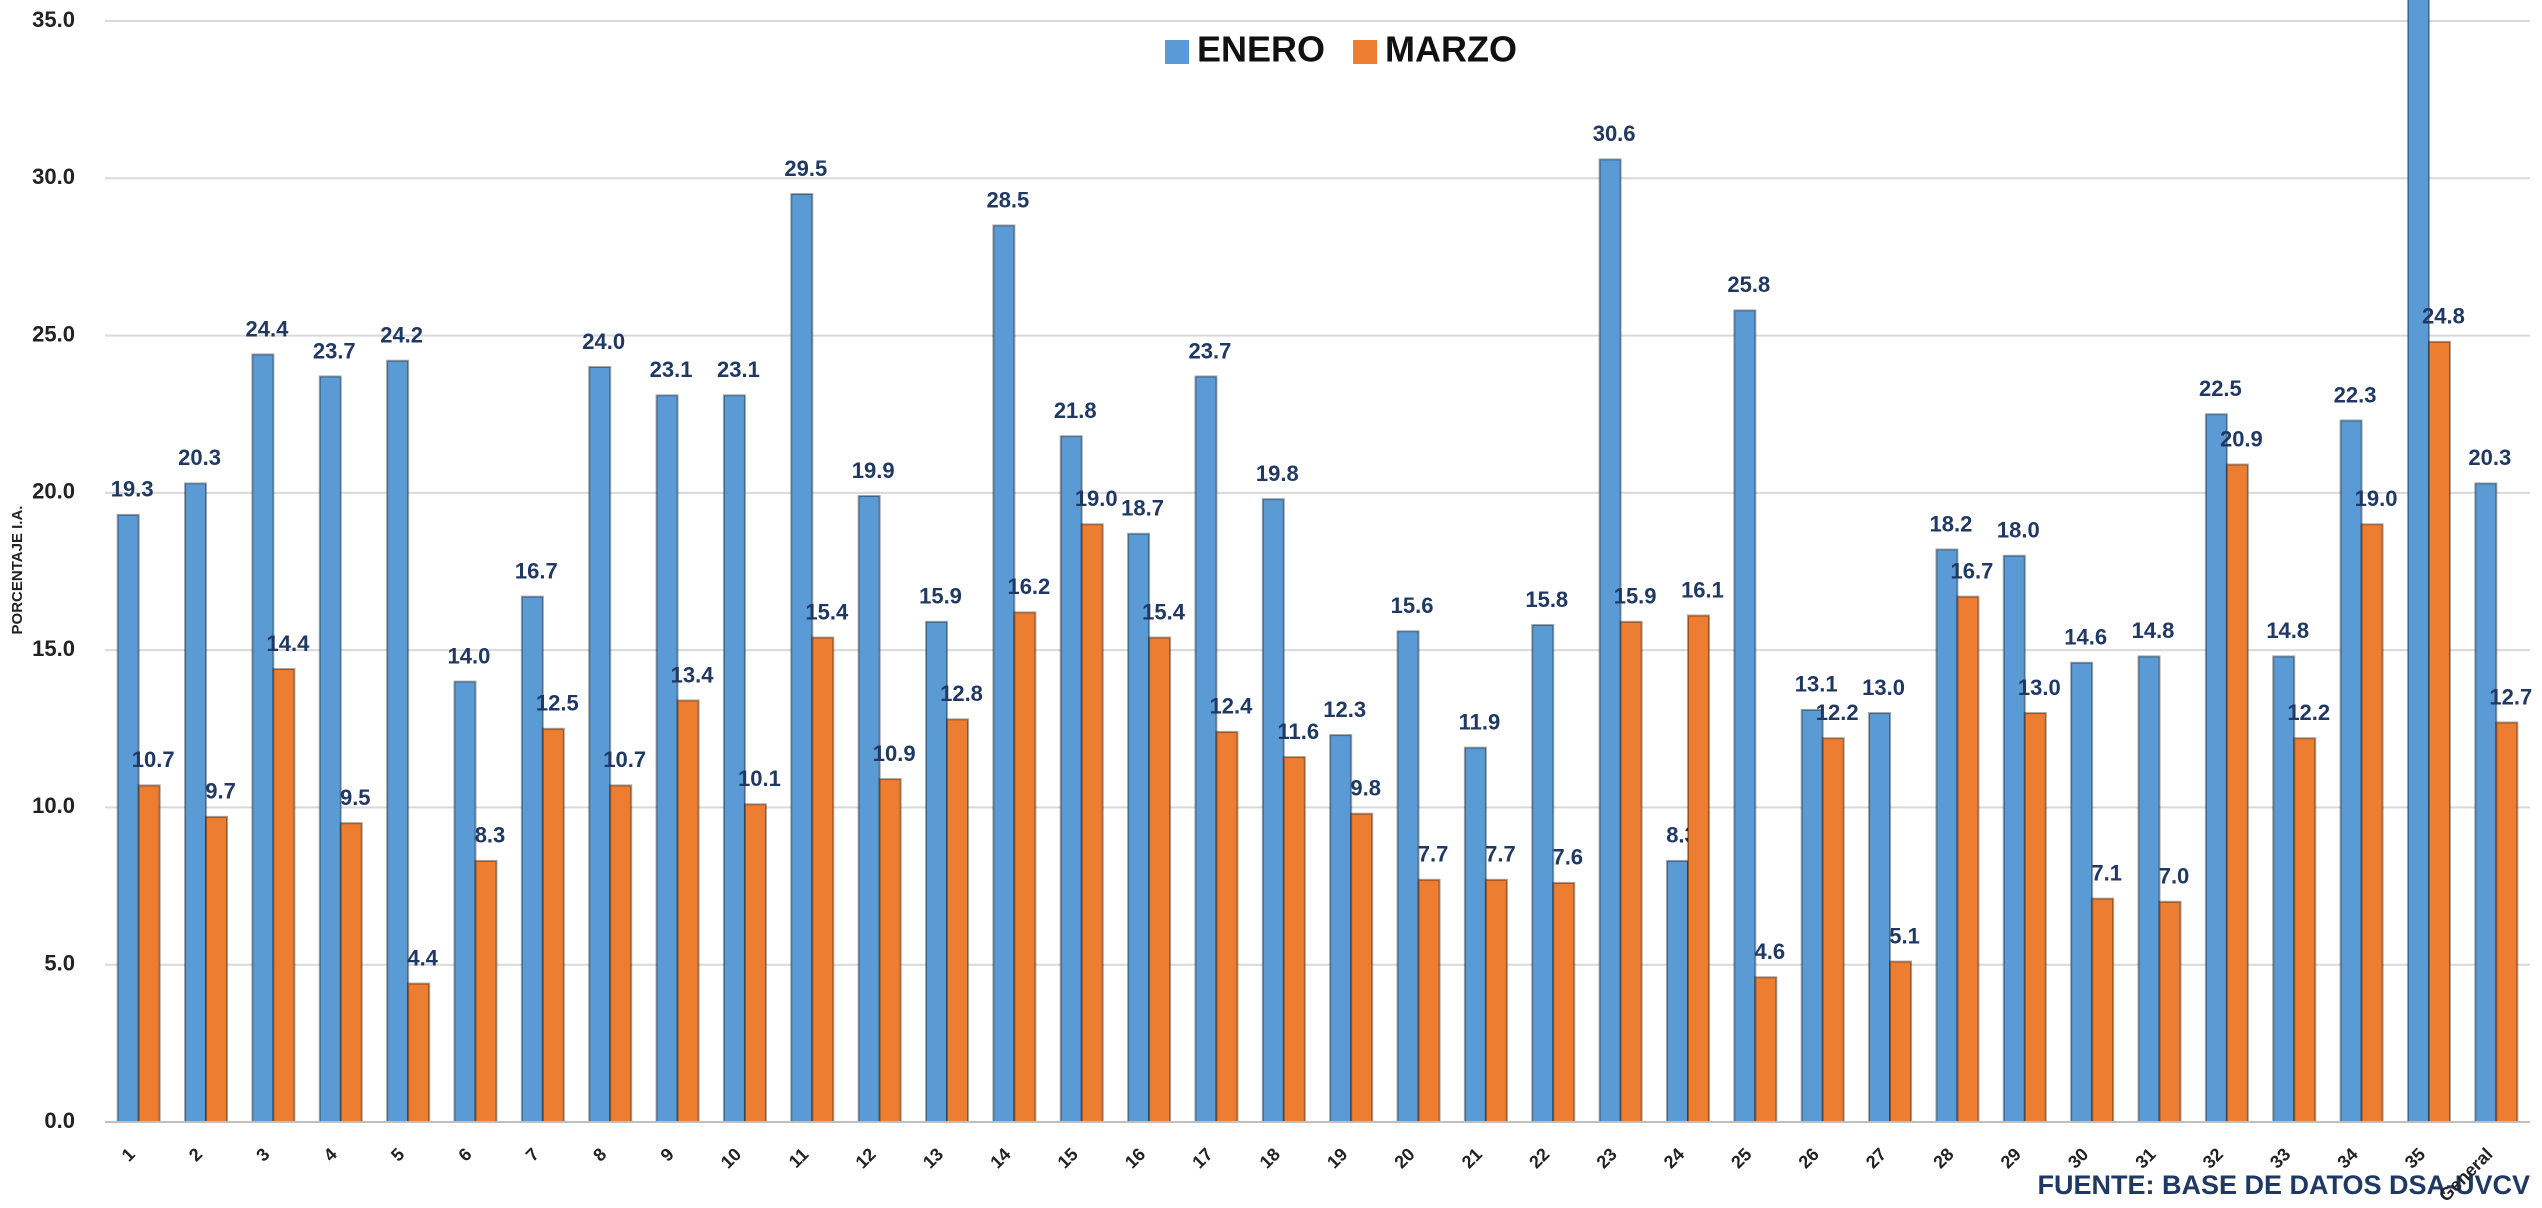 This screenshot has width=2542, height=1208. I want to click on x-tick-label: 29, so click(2011, 1158).